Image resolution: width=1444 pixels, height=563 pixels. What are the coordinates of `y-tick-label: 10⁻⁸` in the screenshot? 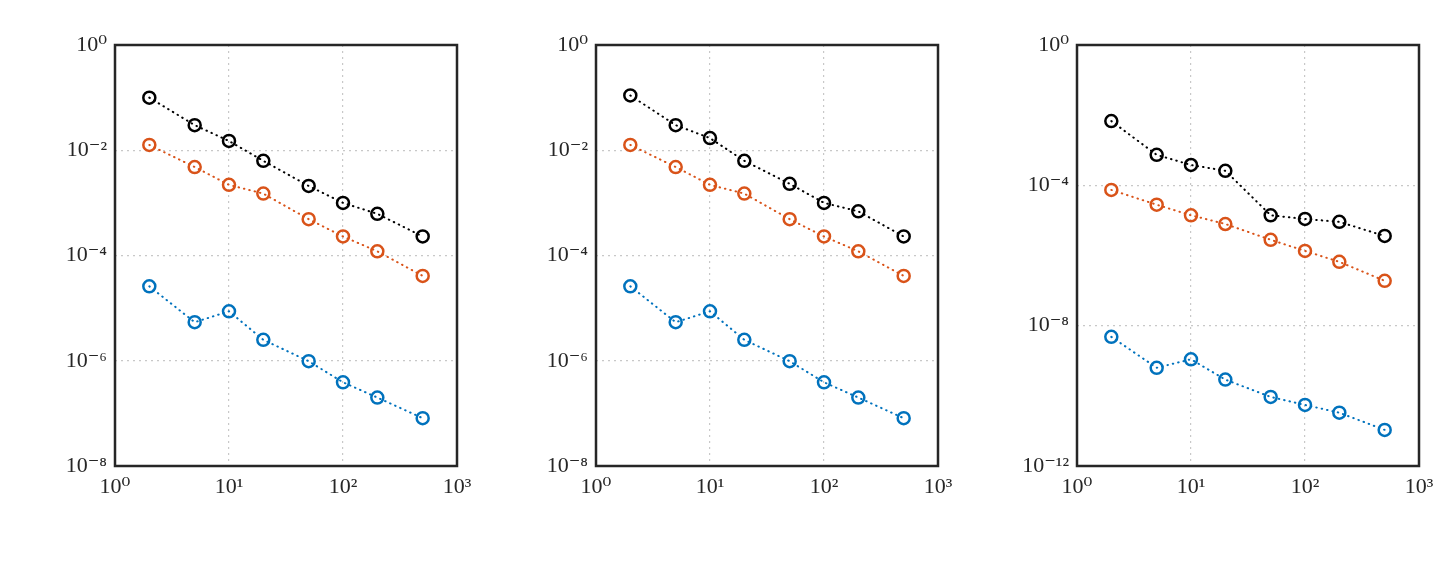 It's located at (1048, 324).